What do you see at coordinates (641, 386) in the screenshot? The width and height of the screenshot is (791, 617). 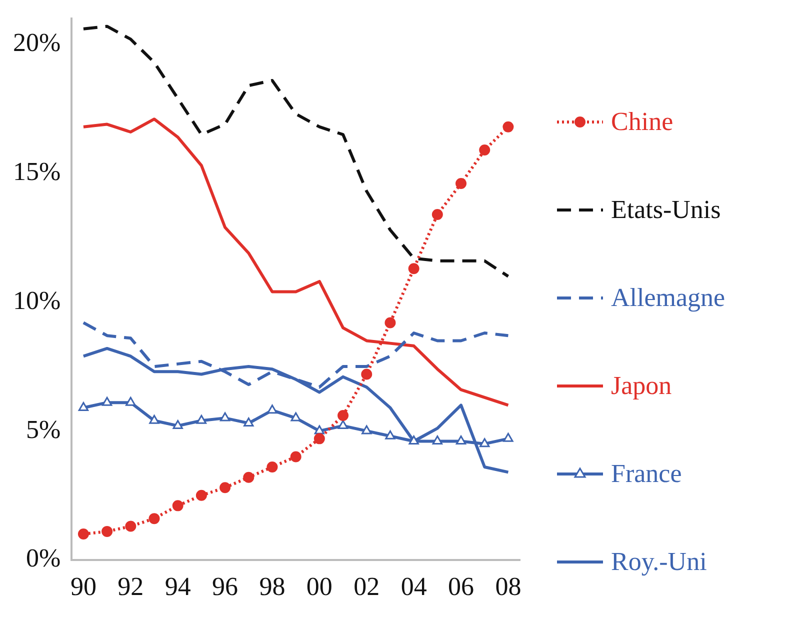 I see `legend-label: Japon` at bounding box center [641, 386].